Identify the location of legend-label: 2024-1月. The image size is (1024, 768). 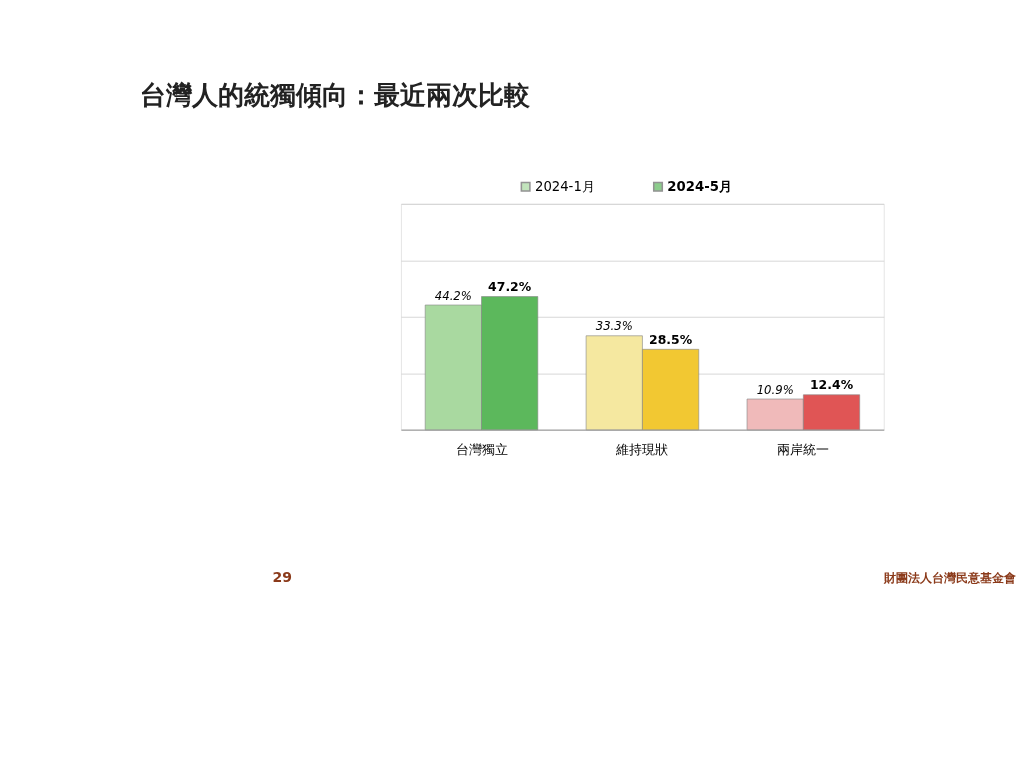
(564, 186).